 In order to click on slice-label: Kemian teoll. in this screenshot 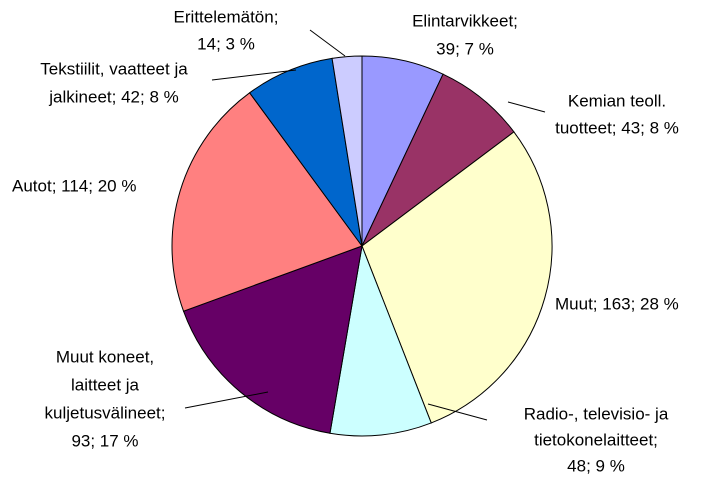, I will do `click(617, 100)`.